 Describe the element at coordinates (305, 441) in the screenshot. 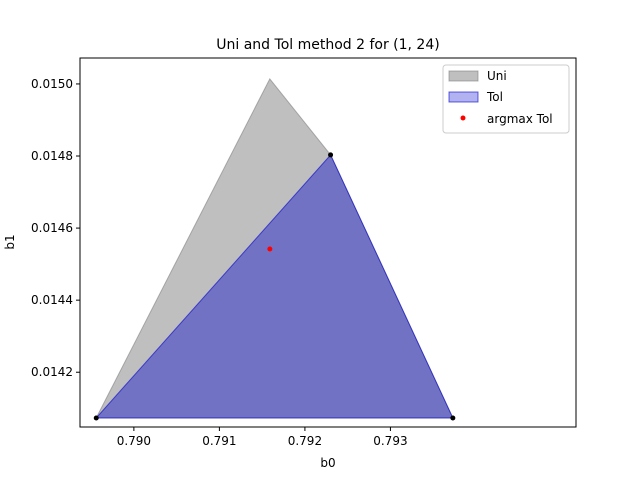

I see `x-tick-label: 0.792` at that location.